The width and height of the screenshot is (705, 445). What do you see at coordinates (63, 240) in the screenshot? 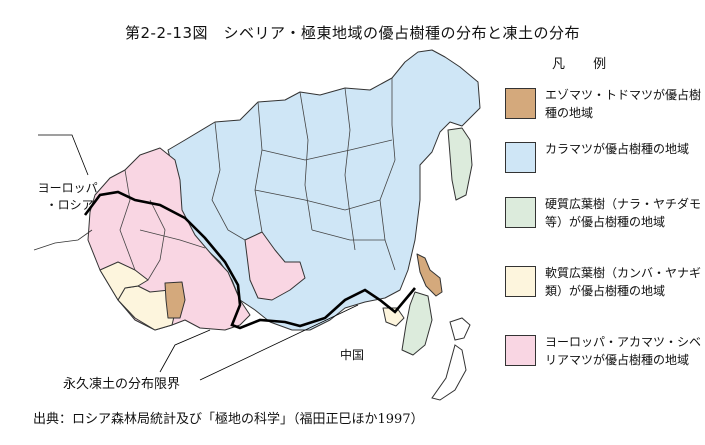
I see `western-border-line` at bounding box center [63, 240].